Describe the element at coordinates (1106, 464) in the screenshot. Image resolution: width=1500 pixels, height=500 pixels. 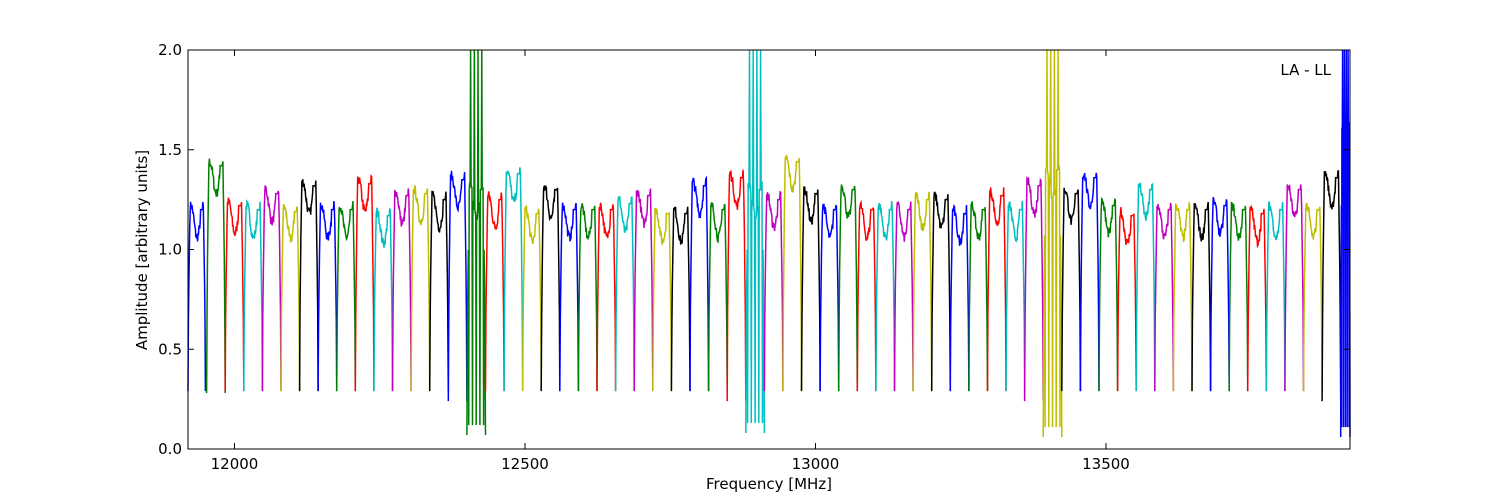
I see `x-tick-label-3: 13500` at that location.